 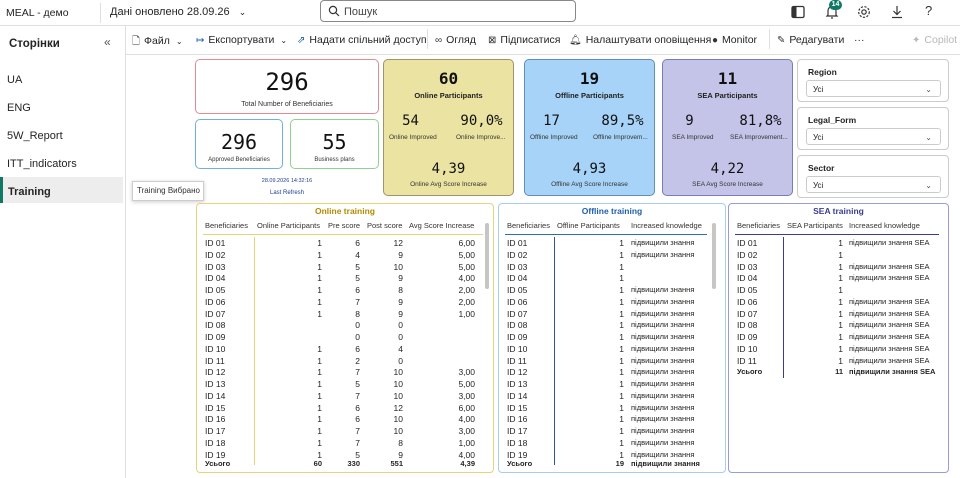 What do you see at coordinates (612, 291) in the screenshot?
I see `table-row: ID 05 1 підвищили знання` at bounding box center [612, 291].